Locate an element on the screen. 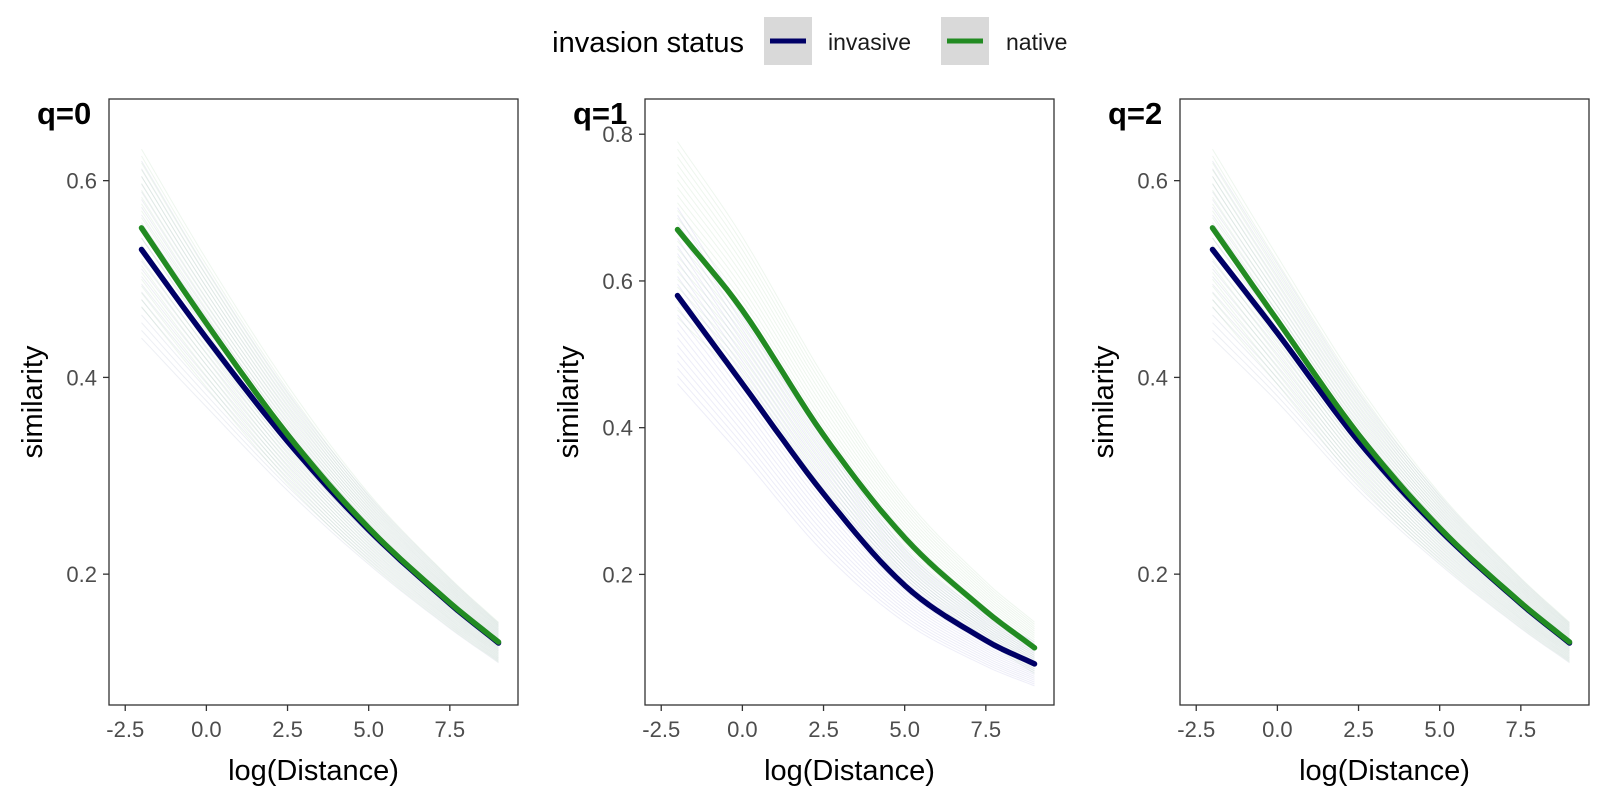  plot-area is located at coordinates (1391, 406).